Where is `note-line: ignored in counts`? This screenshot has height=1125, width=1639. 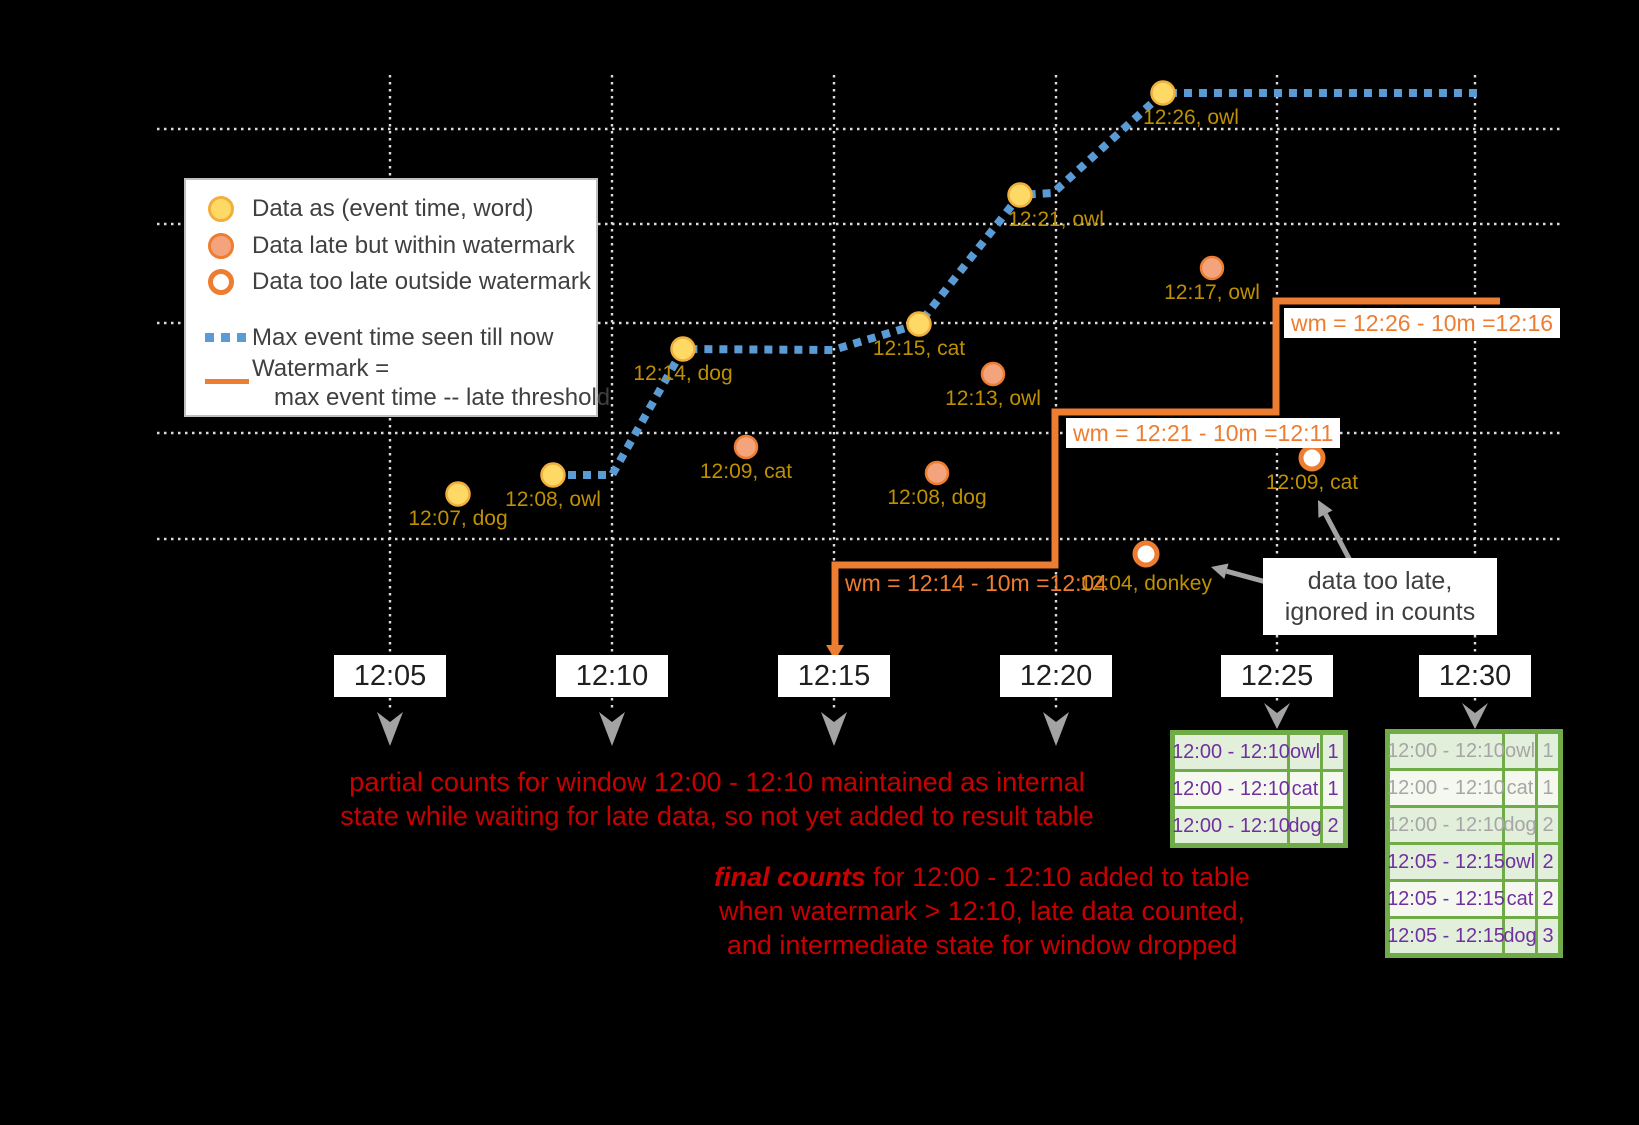
note-line: ignored in counts is located at coordinates (1380, 611).